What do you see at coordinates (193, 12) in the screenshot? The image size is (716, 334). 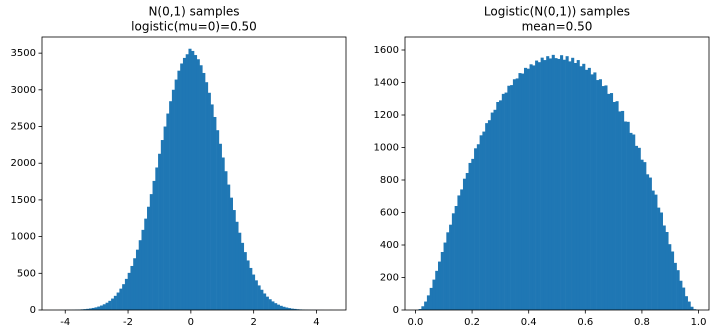 I see `chart-title: N(0,1) samples` at bounding box center [193, 12].